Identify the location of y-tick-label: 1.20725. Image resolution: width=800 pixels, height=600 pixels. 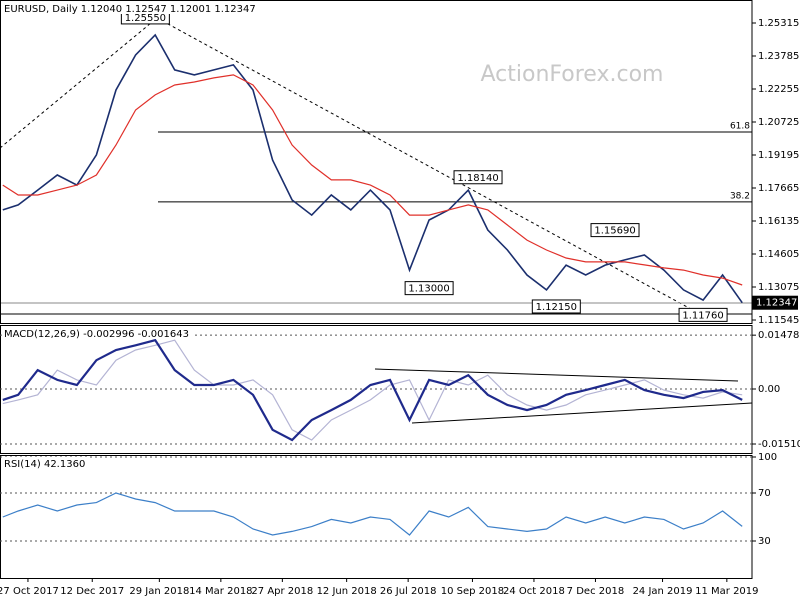
(778, 122).